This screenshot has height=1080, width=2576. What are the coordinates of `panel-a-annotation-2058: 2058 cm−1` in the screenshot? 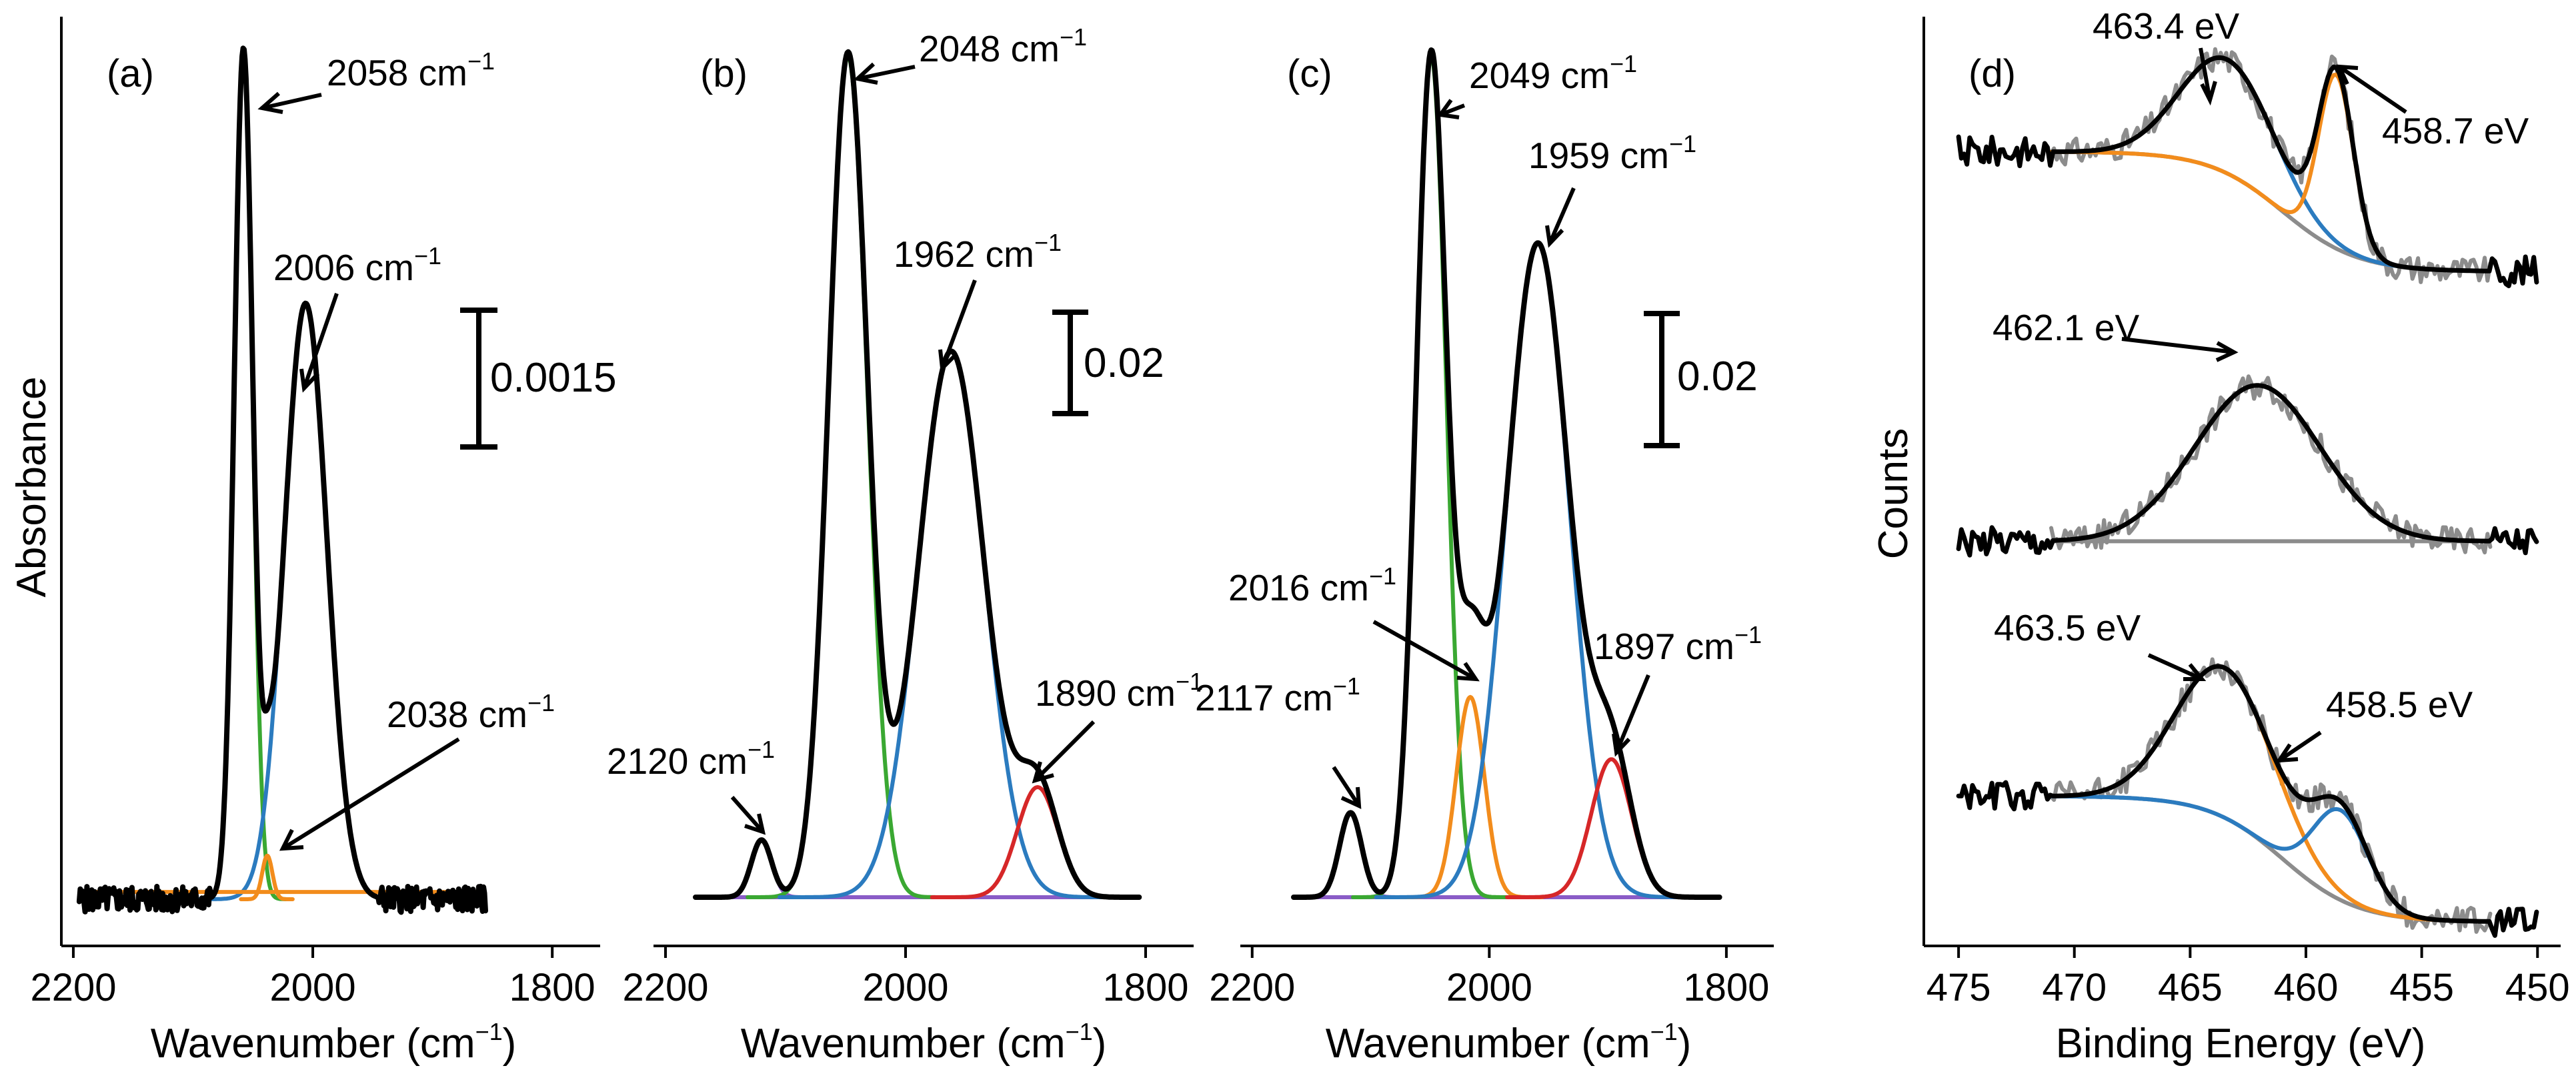 It's located at (411, 70).